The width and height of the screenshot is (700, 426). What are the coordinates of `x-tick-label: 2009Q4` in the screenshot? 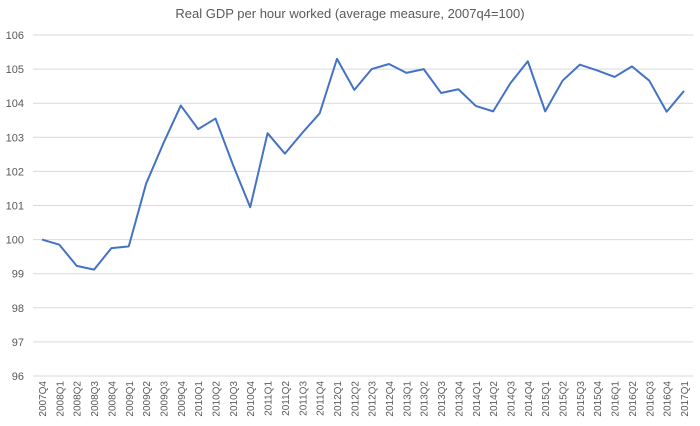 It's located at (182, 399).